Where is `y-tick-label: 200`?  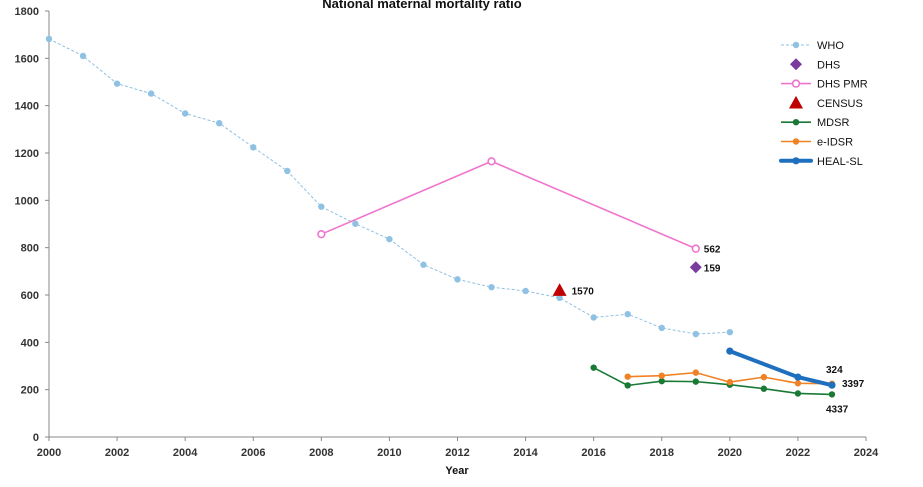 y-tick-label: 200 is located at coordinates (30, 391).